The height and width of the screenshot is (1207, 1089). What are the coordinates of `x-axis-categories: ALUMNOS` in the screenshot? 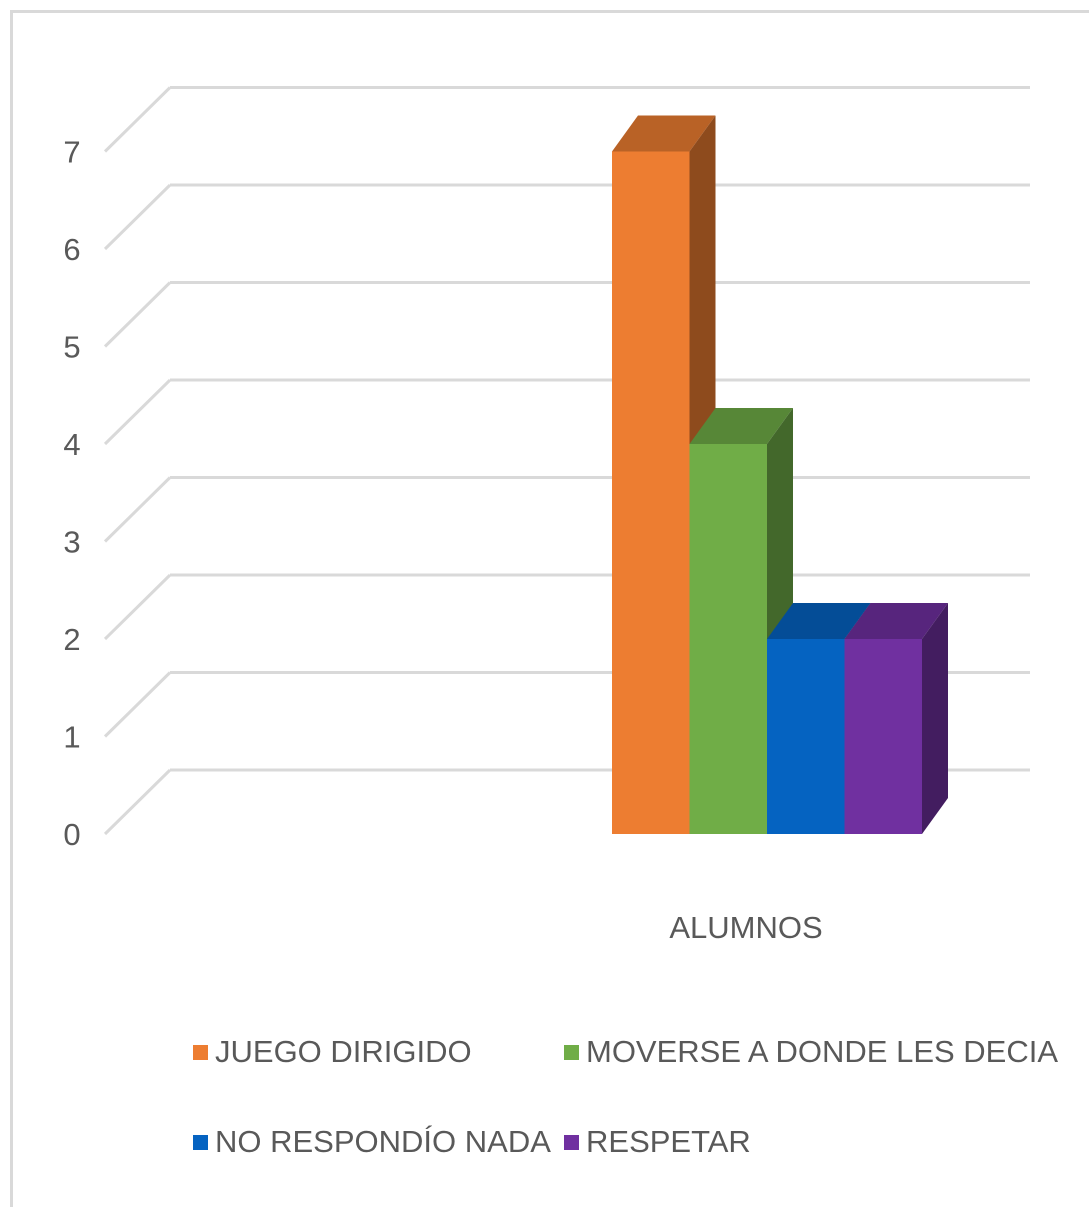 It's located at (745, 927).